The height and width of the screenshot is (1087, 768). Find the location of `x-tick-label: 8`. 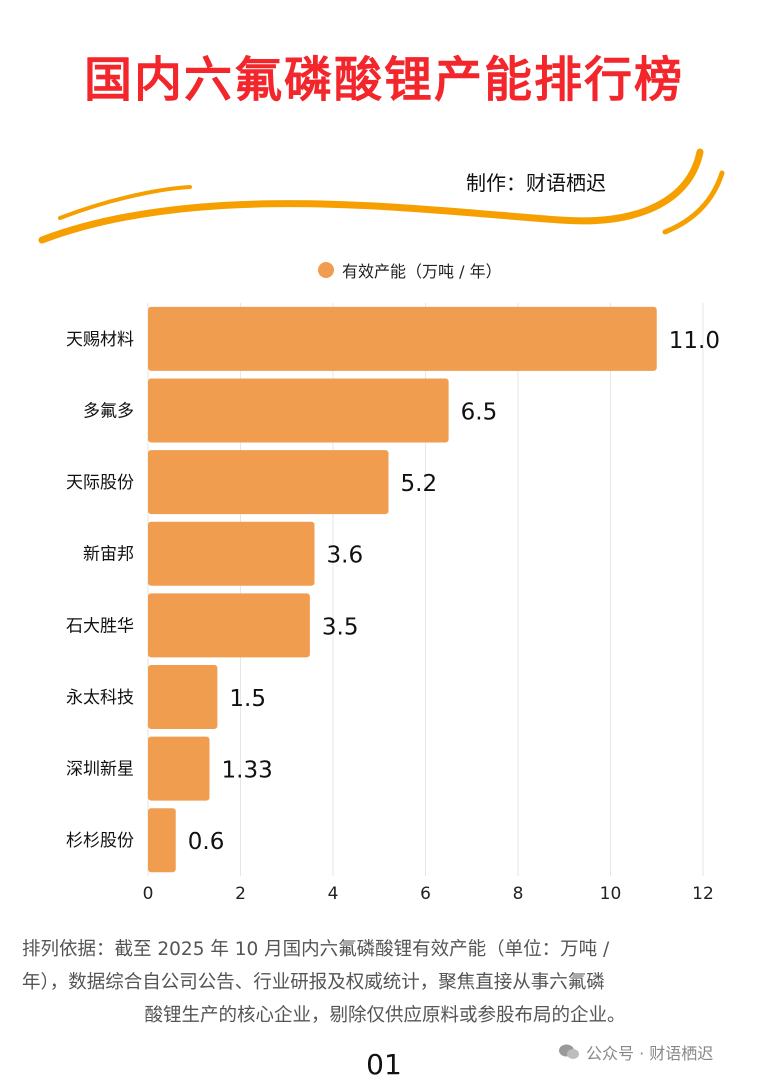

x-tick-label: 8 is located at coordinates (518, 894).